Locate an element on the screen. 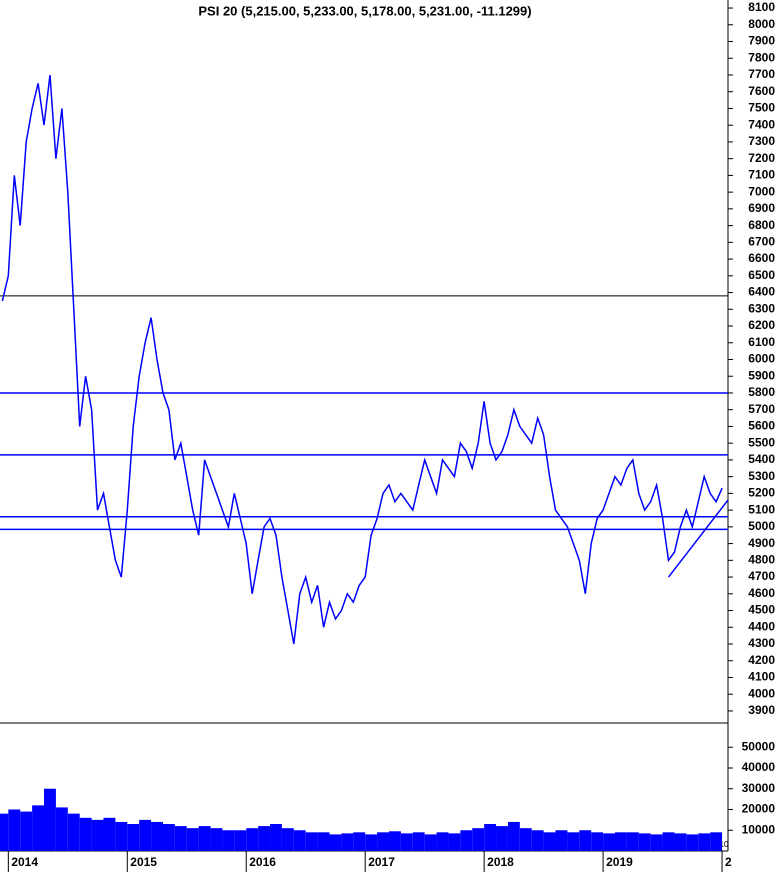 The image size is (778, 872). y-tick-label: 4000 is located at coordinates (761, 693).